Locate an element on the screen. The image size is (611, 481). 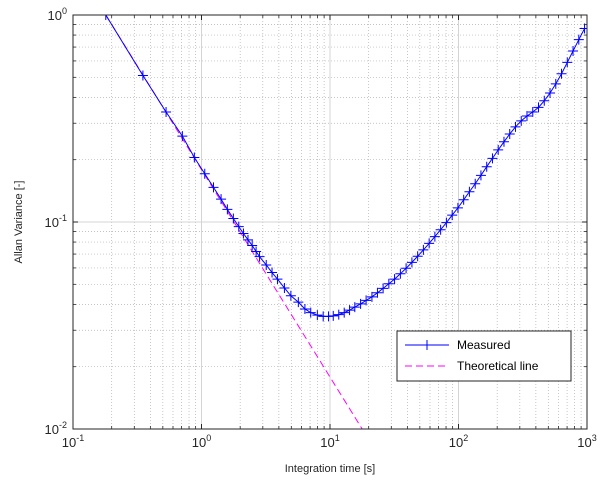
legend-marker is located at coordinates (427, 345).